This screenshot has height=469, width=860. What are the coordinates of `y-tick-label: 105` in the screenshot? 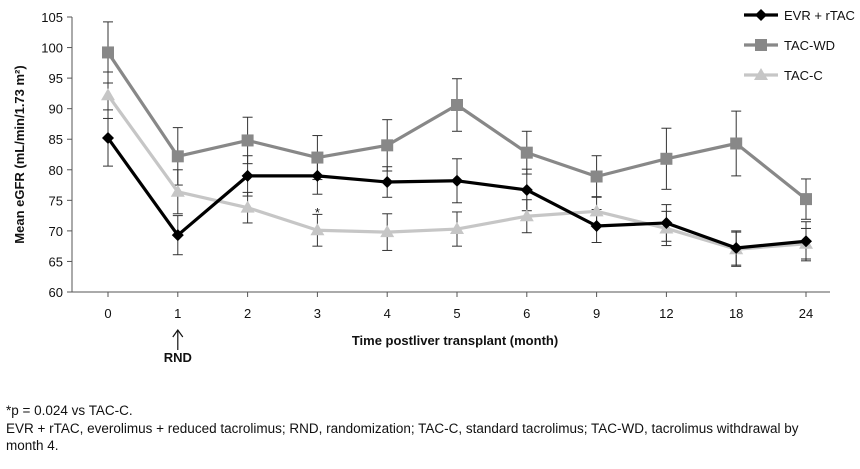 It's located at (52, 17).